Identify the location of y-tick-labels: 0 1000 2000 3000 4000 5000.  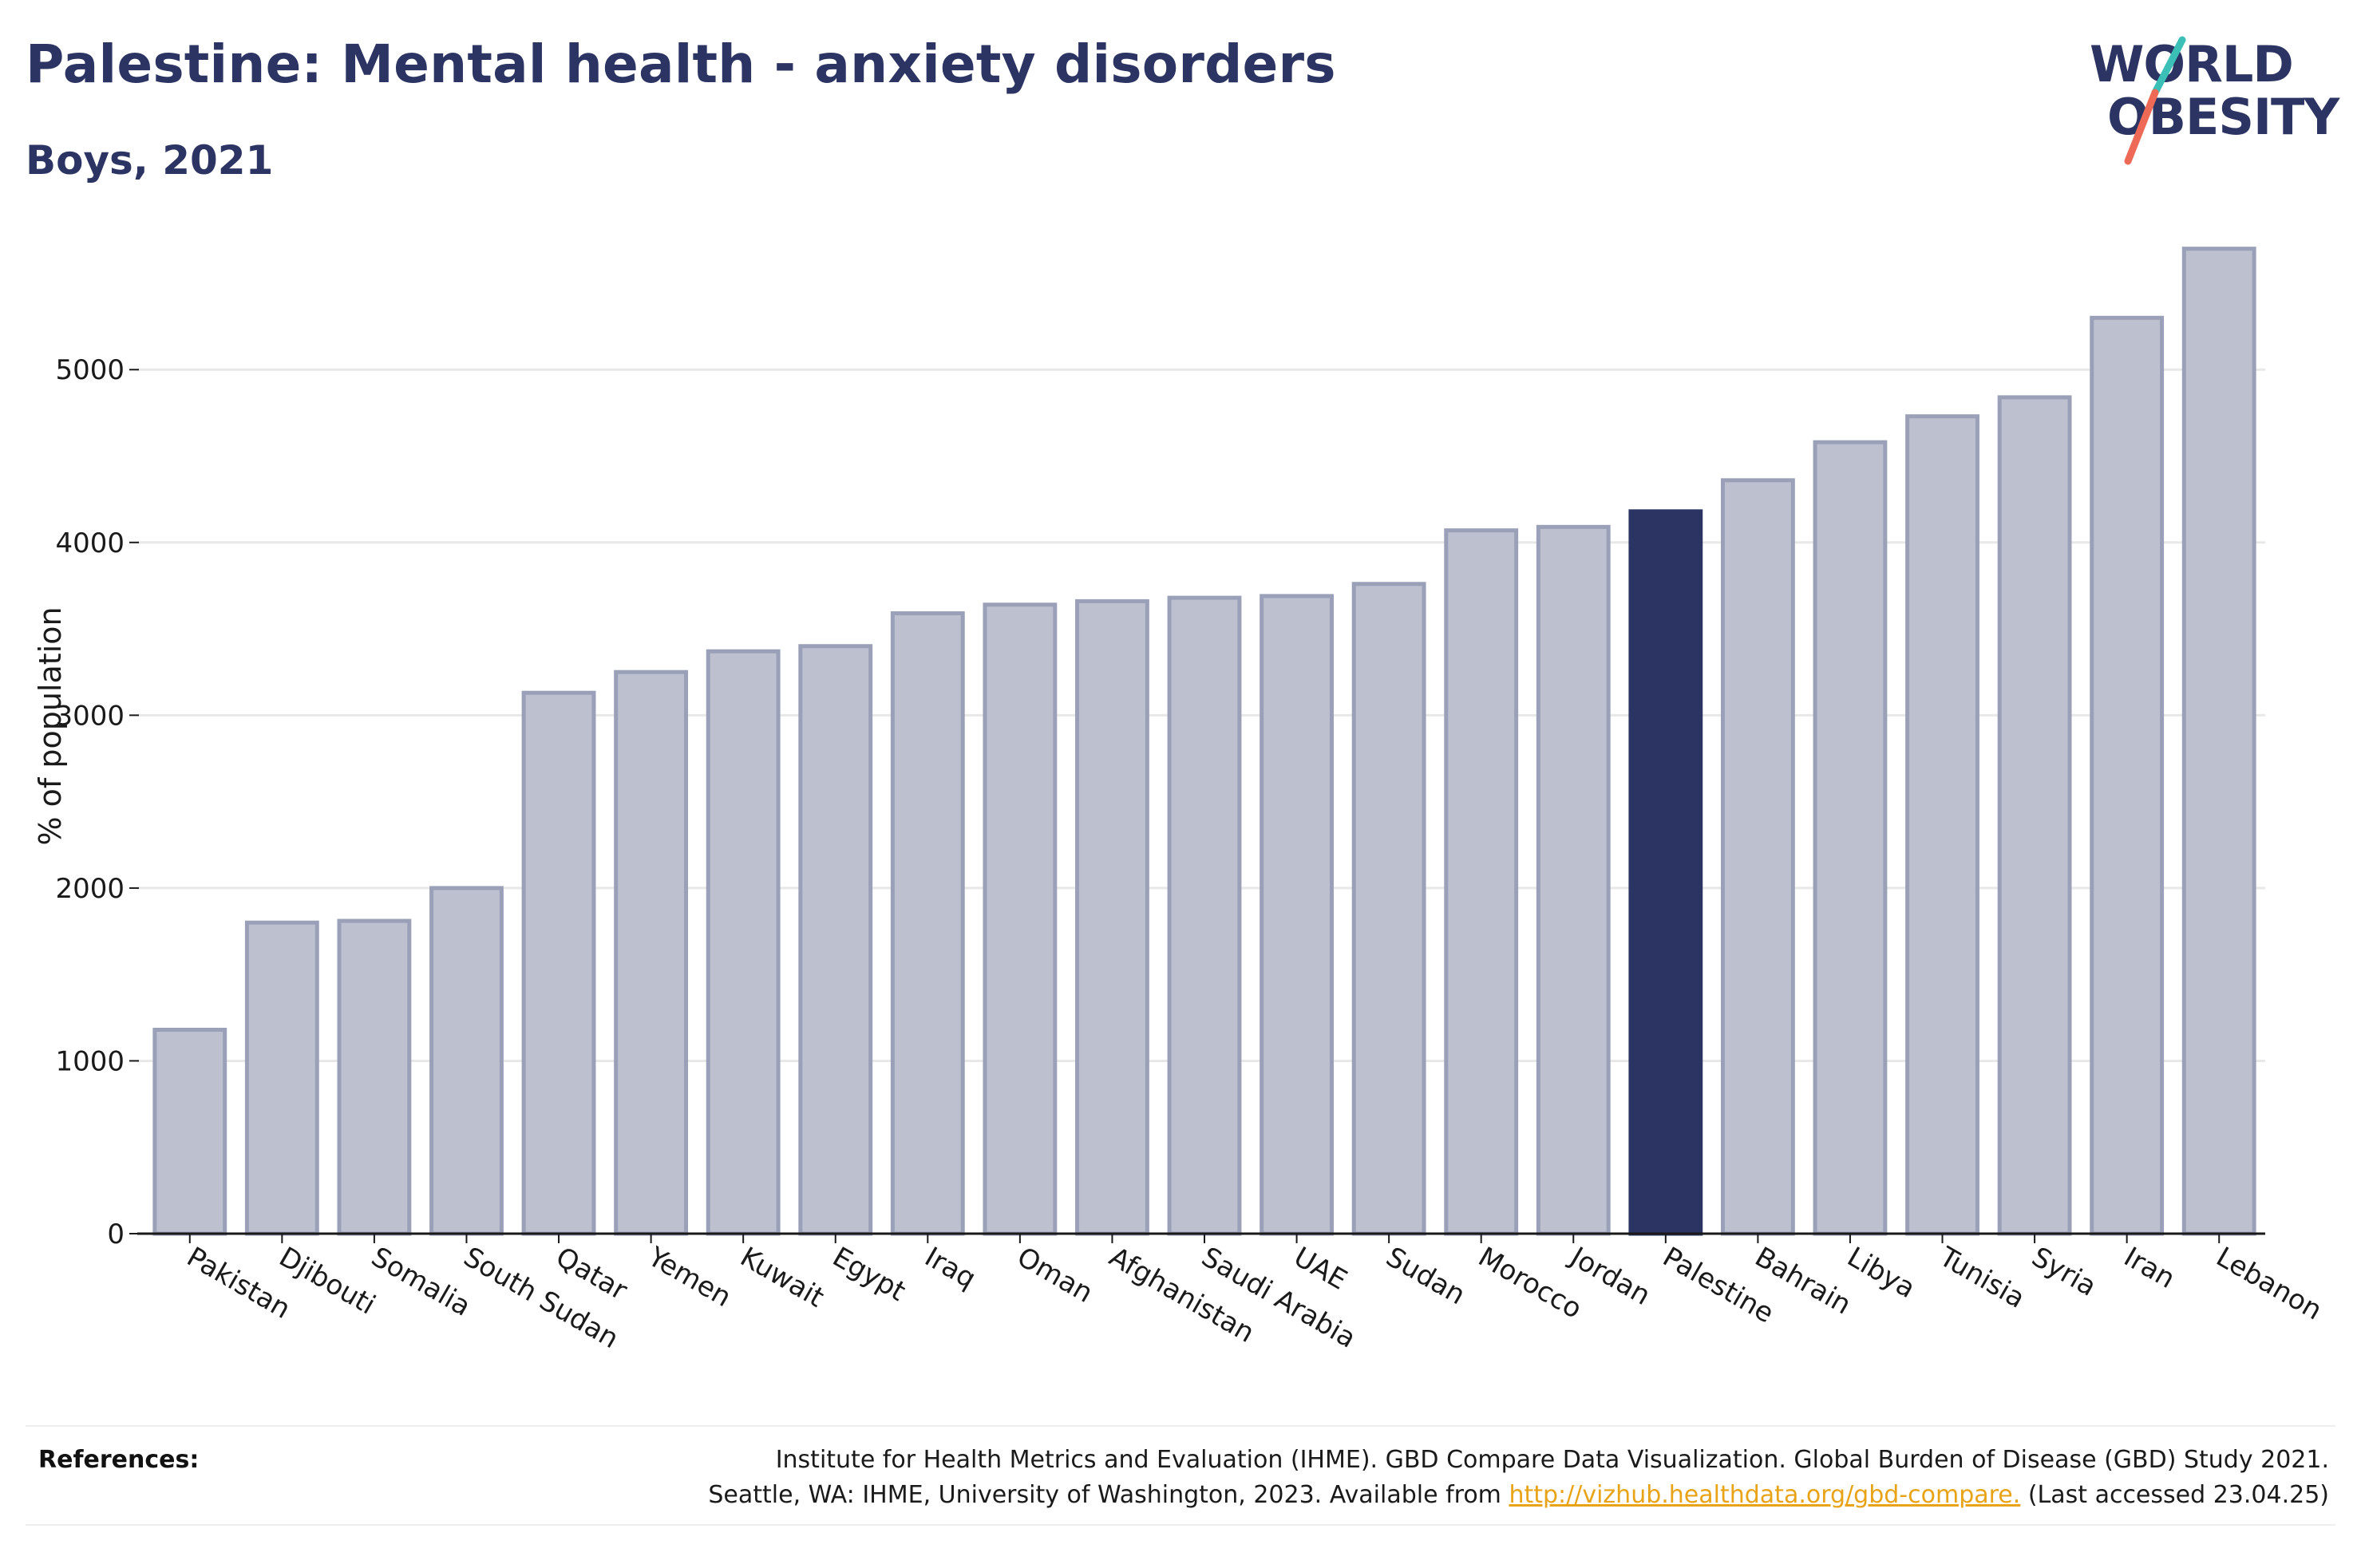
(97, 802).